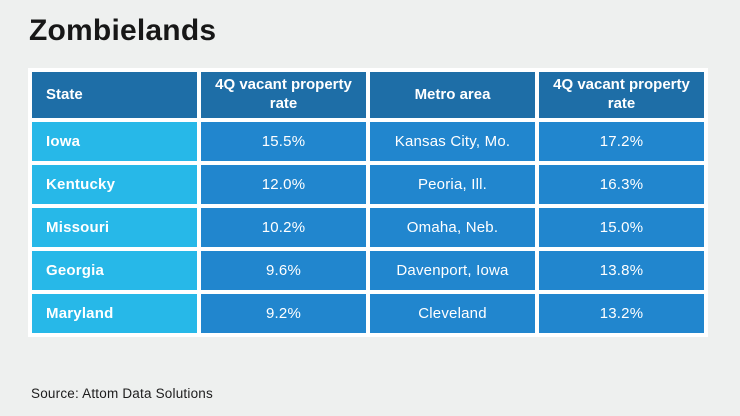  I want to click on state-cell: Iowa, so click(114, 141).